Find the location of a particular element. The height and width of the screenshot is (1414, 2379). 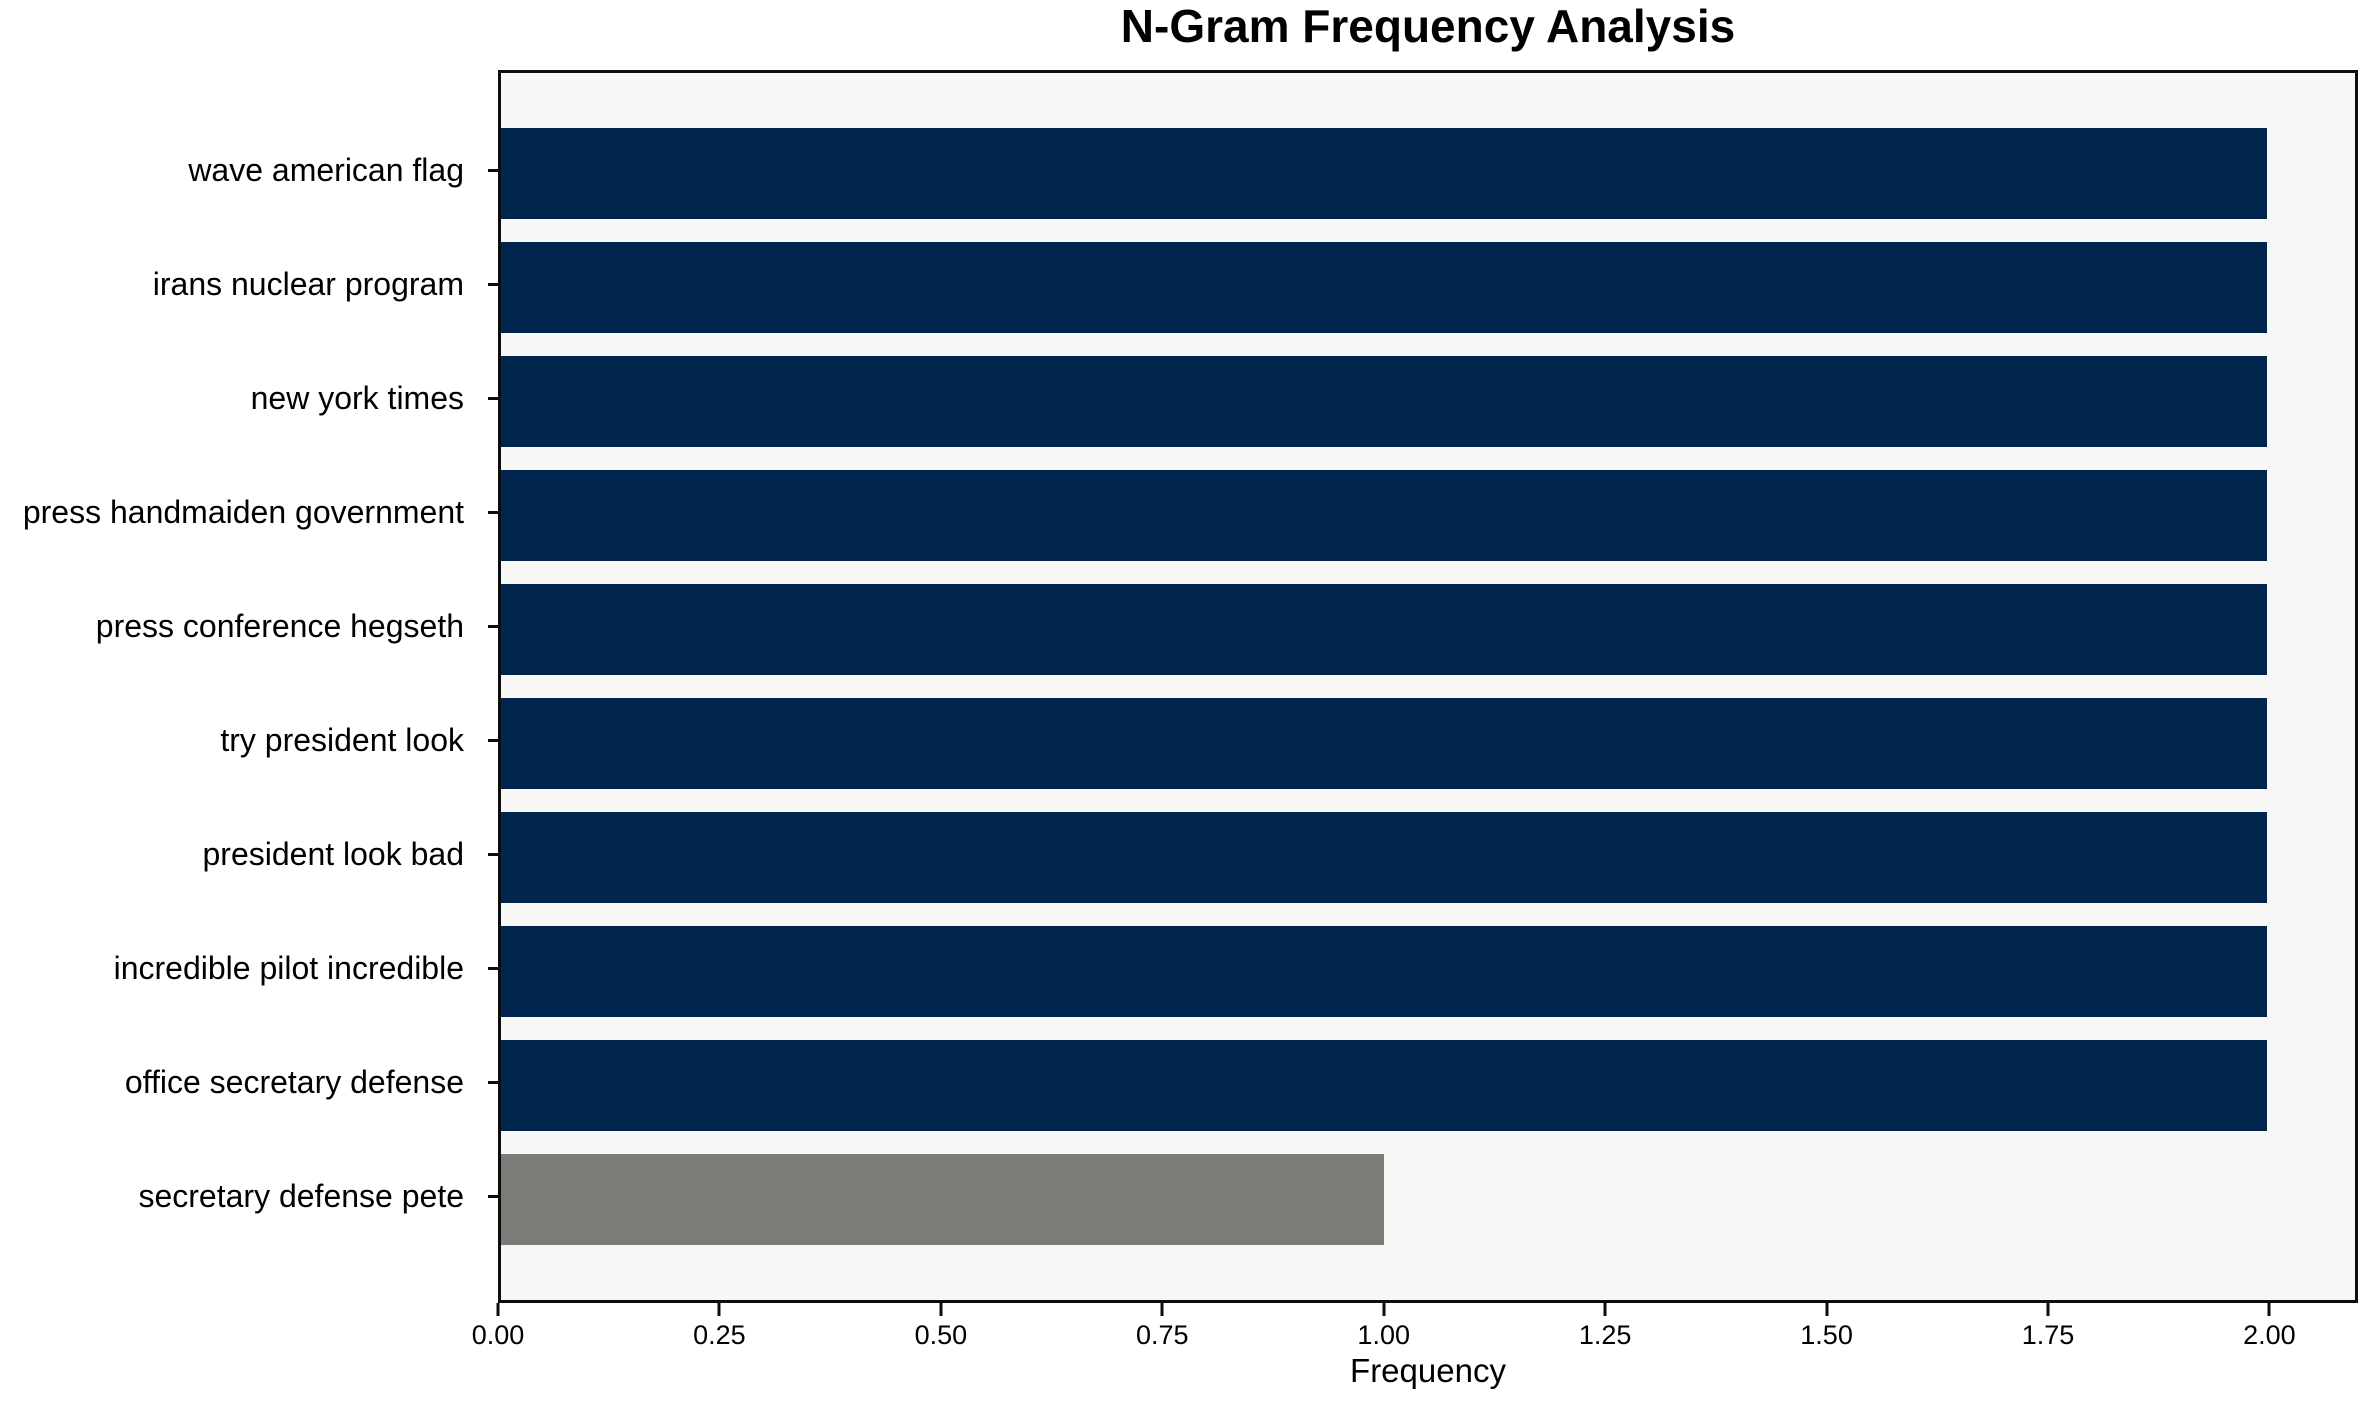

x-tick-label: 1.00 is located at coordinates (1383, 1335).